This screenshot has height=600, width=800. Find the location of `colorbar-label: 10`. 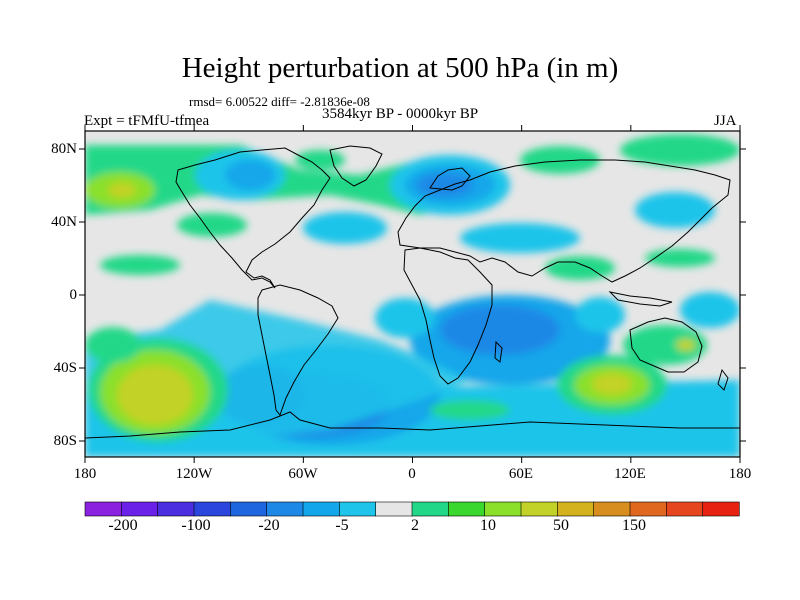

colorbar-label: 10 is located at coordinates (488, 525).